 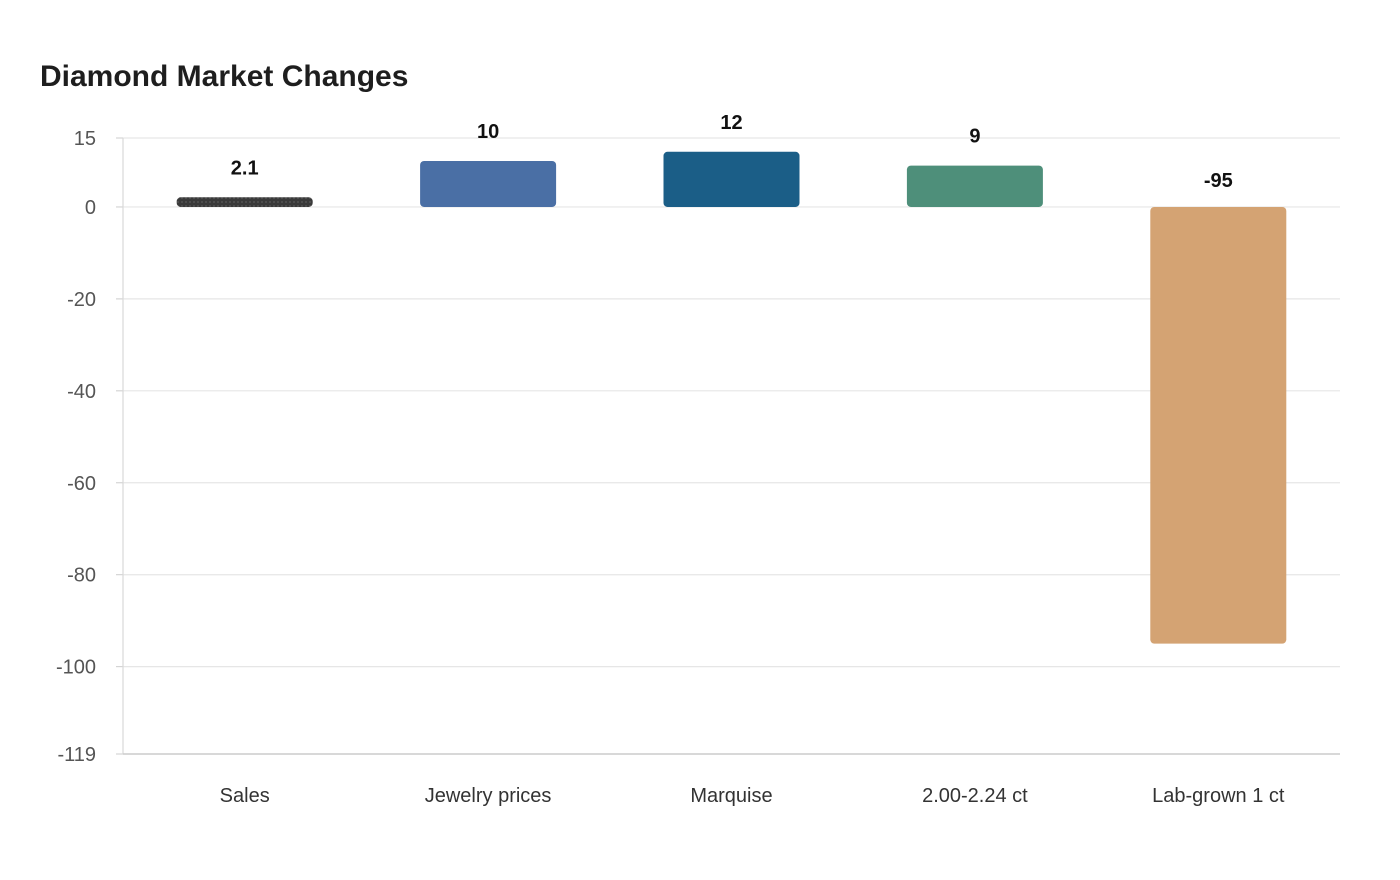 What do you see at coordinates (731, 123) in the screenshot?
I see `data-label: 12` at bounding box center [731, 123].